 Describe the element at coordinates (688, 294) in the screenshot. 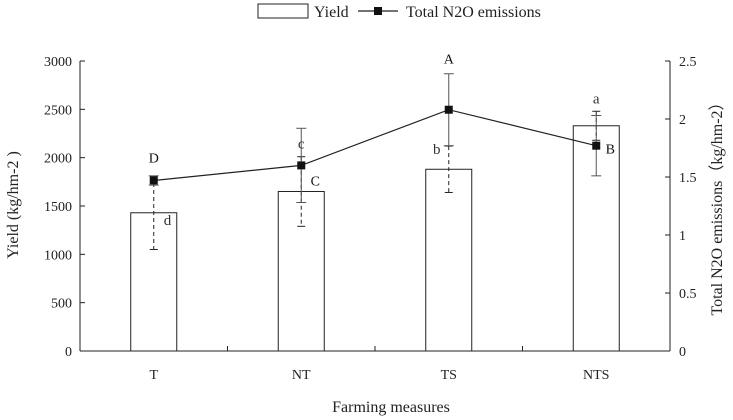

I see `y-right-tick-label: 0.5` at that location.